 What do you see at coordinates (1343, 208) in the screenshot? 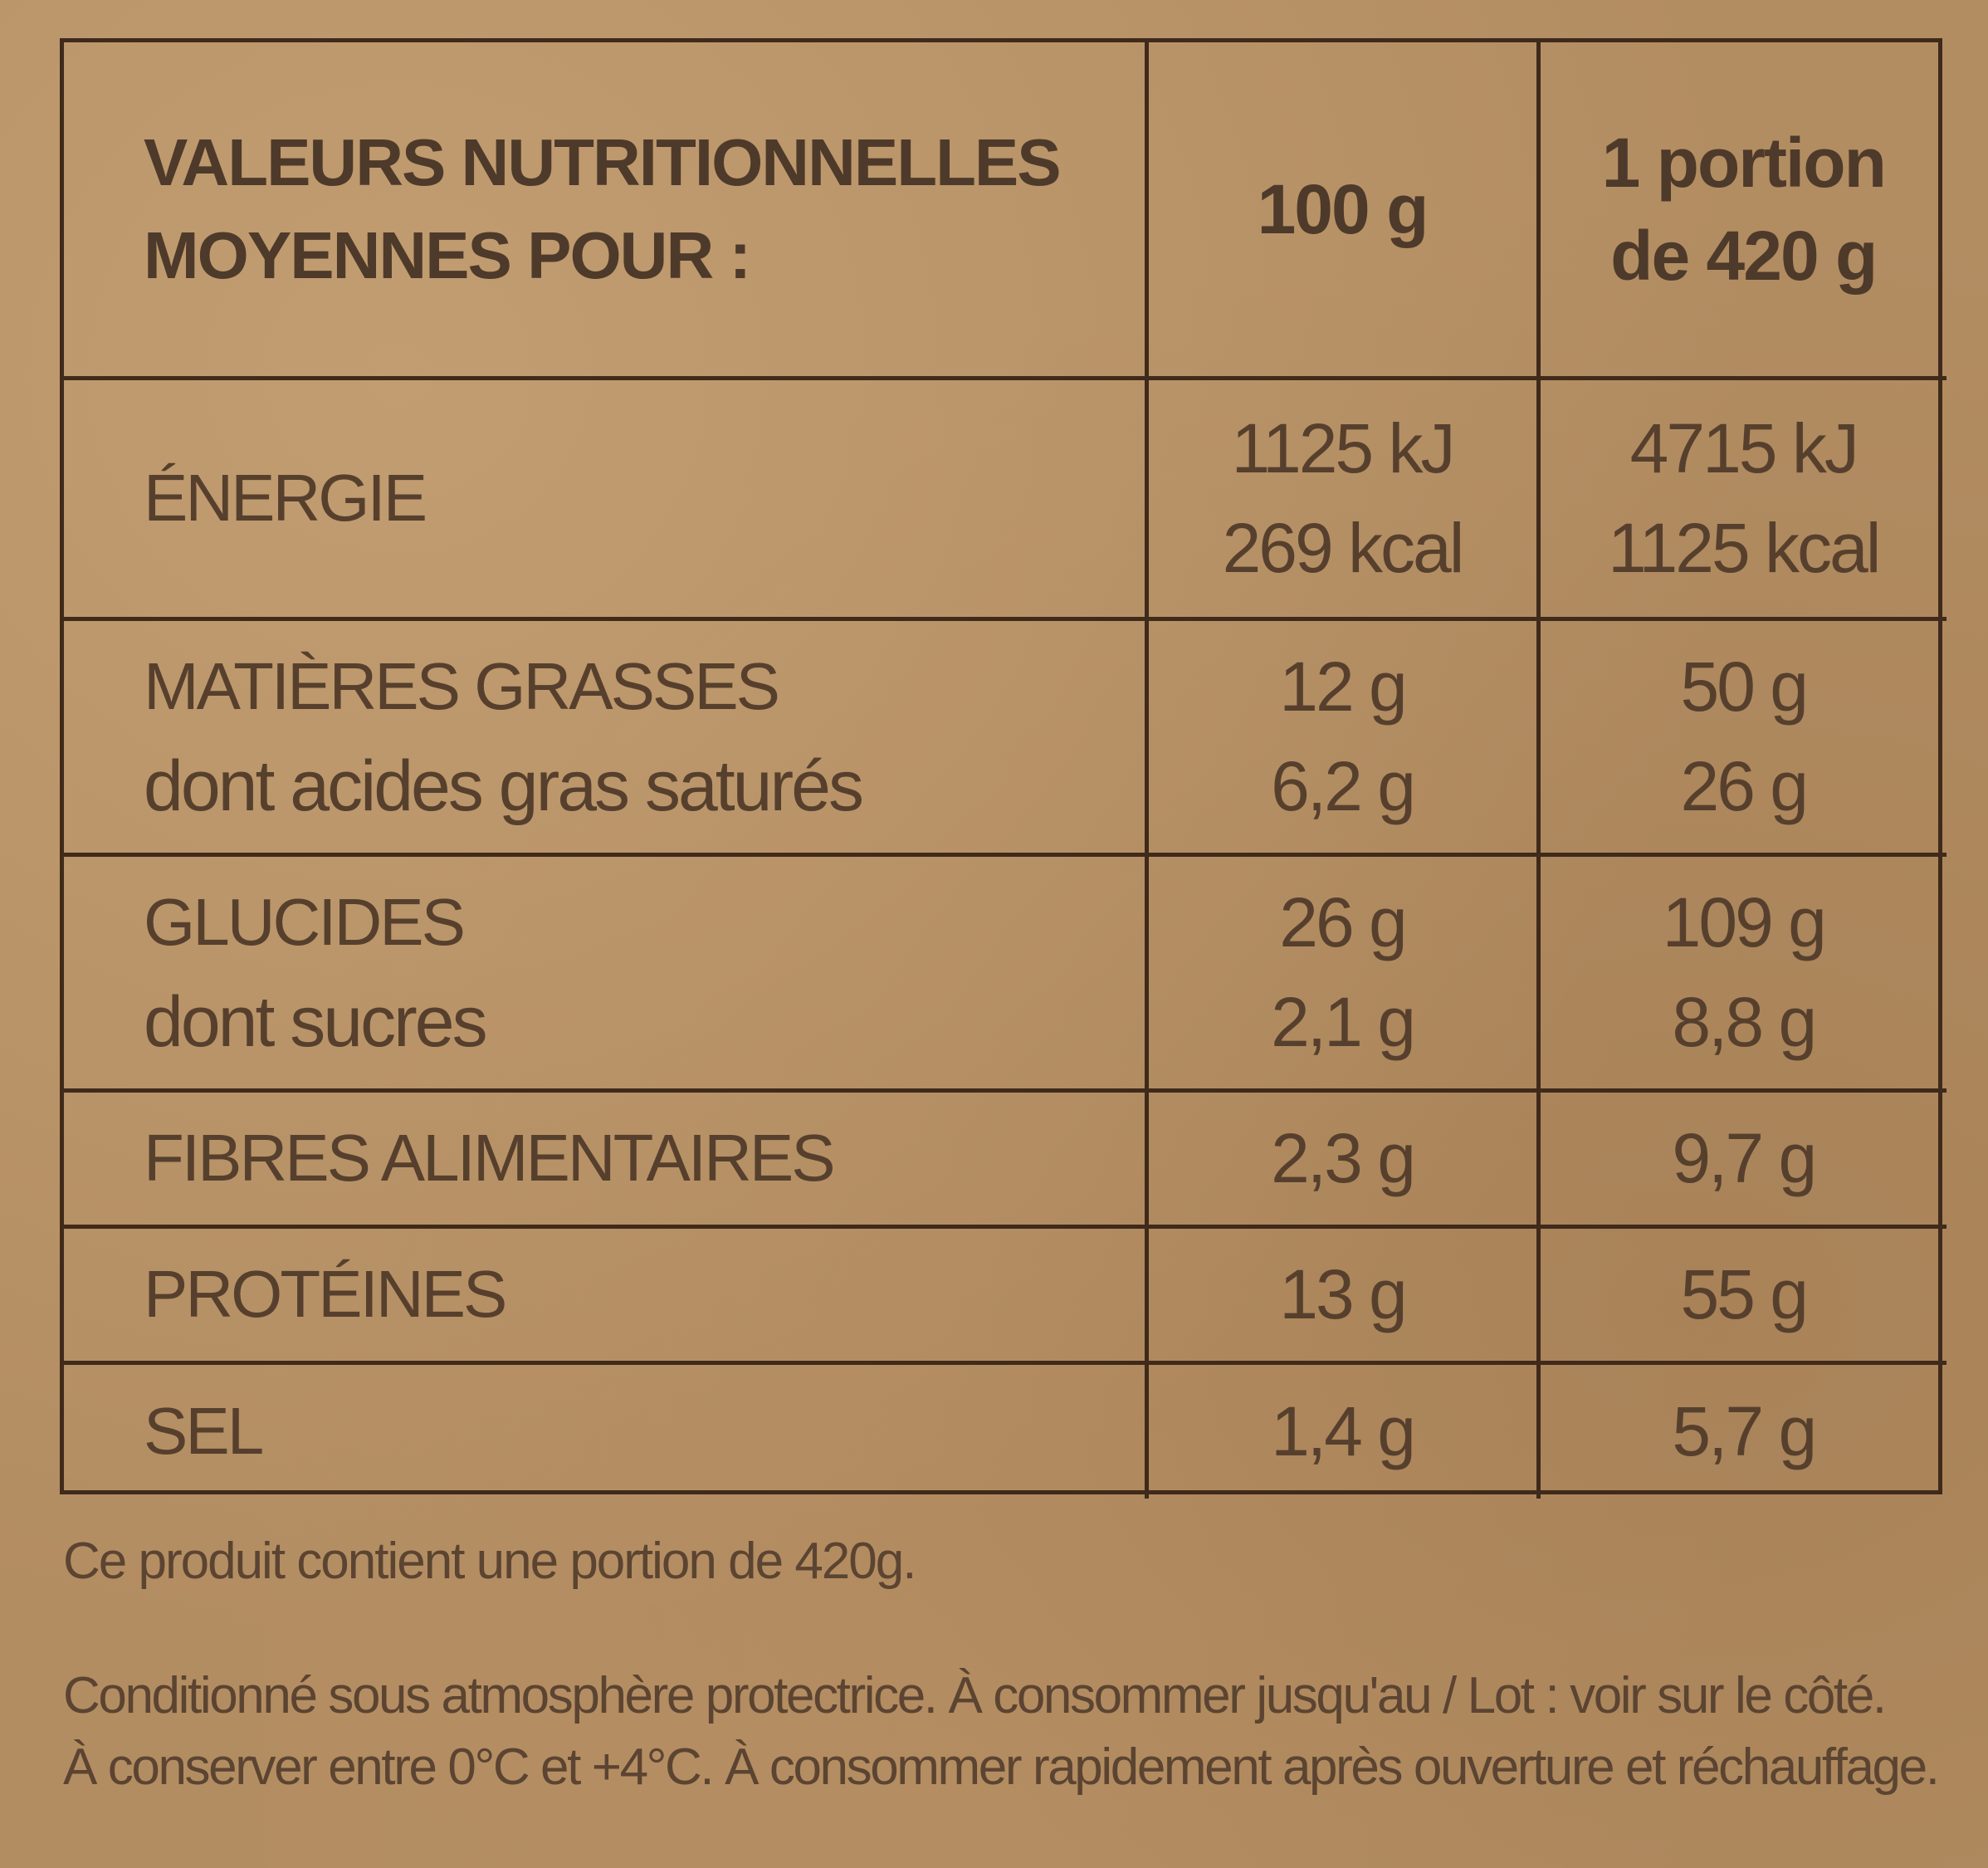
I see `header-100g: 100 g` at bounding box center [1343, 208].